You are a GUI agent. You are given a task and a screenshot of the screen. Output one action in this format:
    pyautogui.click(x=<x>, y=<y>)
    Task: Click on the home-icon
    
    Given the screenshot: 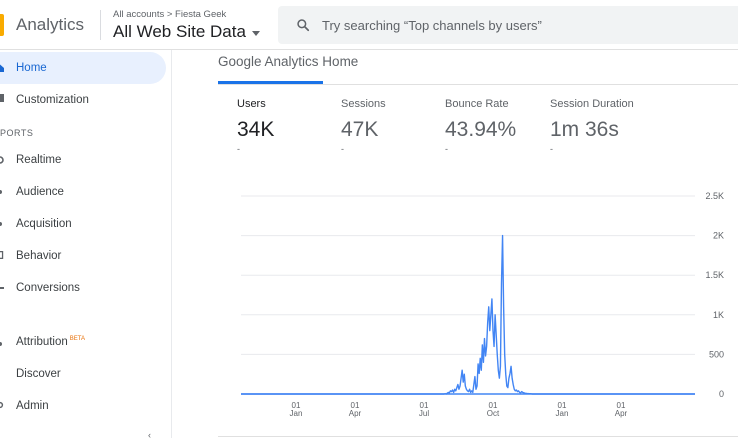 What is the action you would take?
    pyautogui.click(x=2, y=68)
    